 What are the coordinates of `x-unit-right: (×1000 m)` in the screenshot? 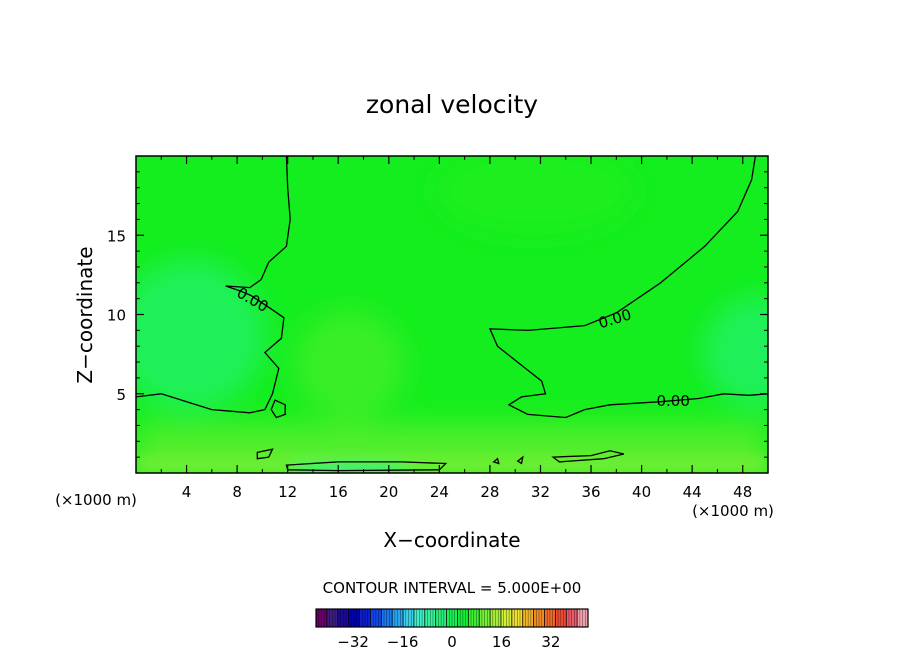 It's located at (733, 511).